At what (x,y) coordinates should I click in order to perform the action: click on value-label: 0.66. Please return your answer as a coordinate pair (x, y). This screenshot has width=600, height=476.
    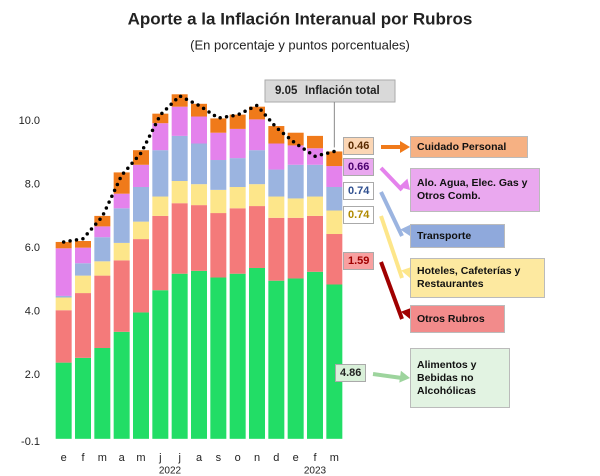
    Looking at the image, I should click on (359, 167).